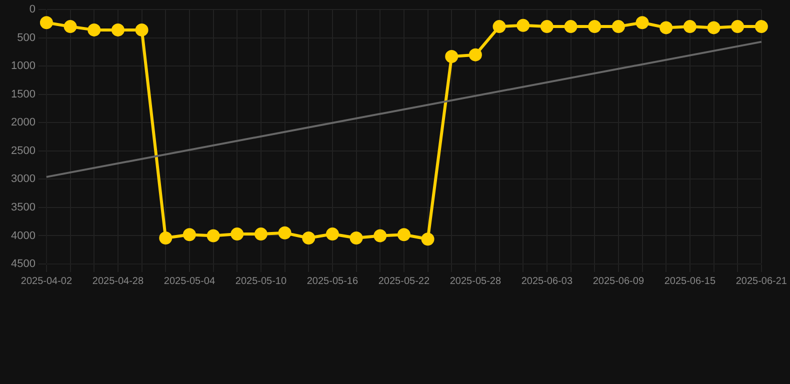  Describe the element at coordinates (690, 281) in the screenshot. I see `x-tick-label: 2025-06-15` at that location.